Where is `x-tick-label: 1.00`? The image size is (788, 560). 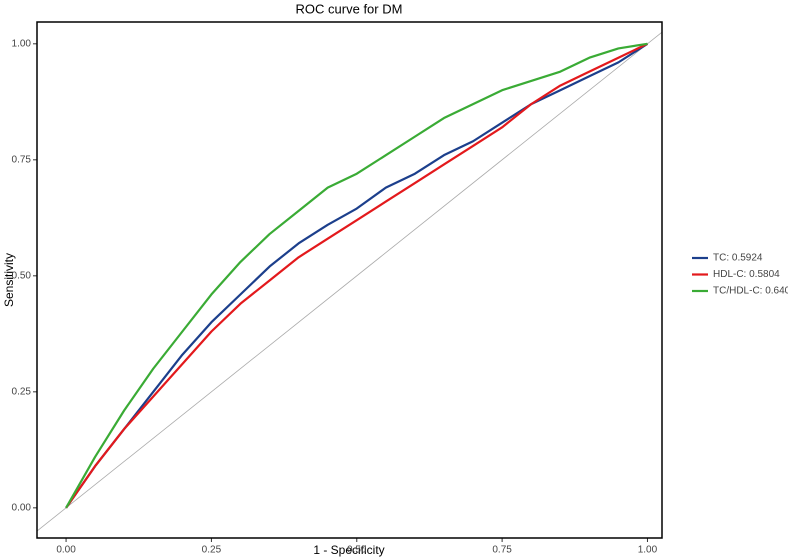 x-tick-label: 1.00 is located at coordinates (648, 550).